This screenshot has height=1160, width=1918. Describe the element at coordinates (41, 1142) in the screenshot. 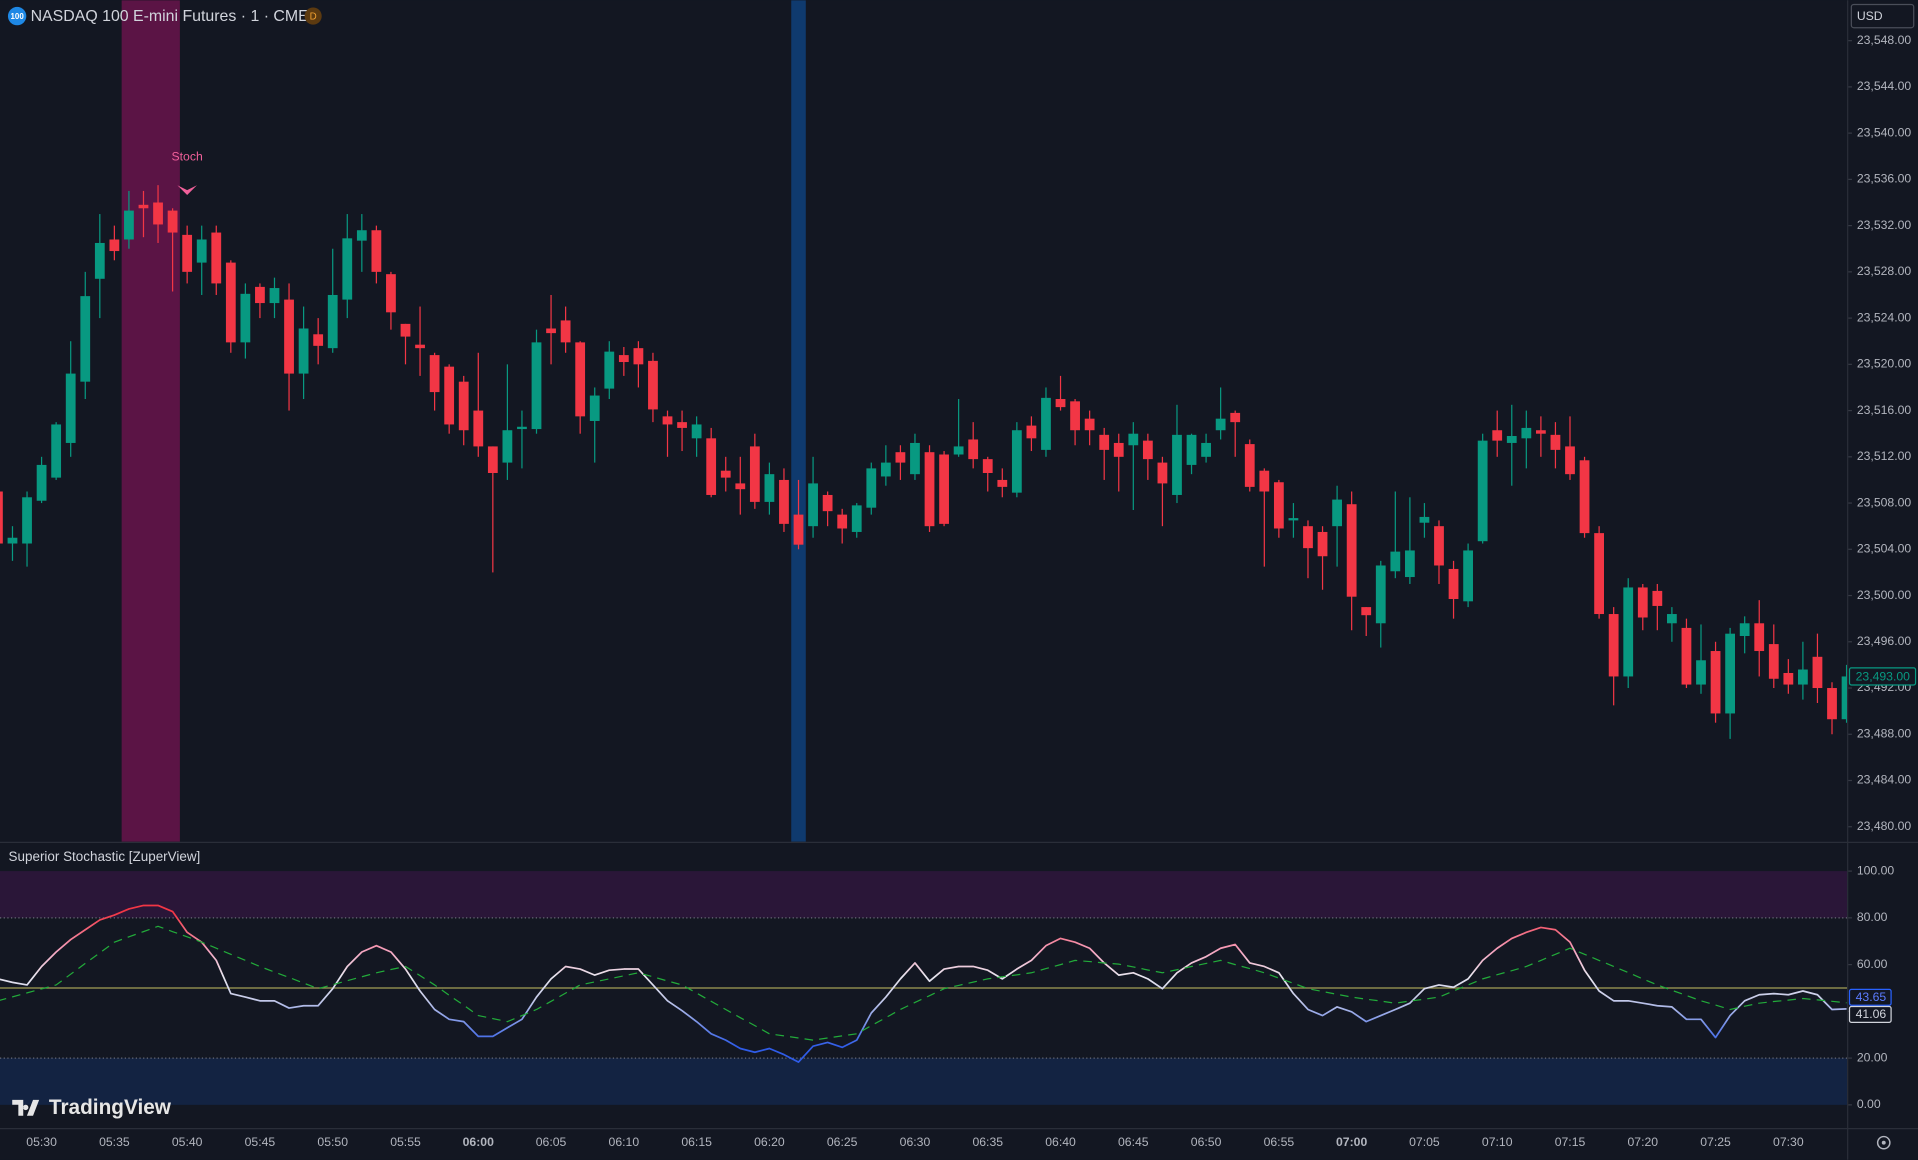

I see `x-tick-label: 05:30` at that location.